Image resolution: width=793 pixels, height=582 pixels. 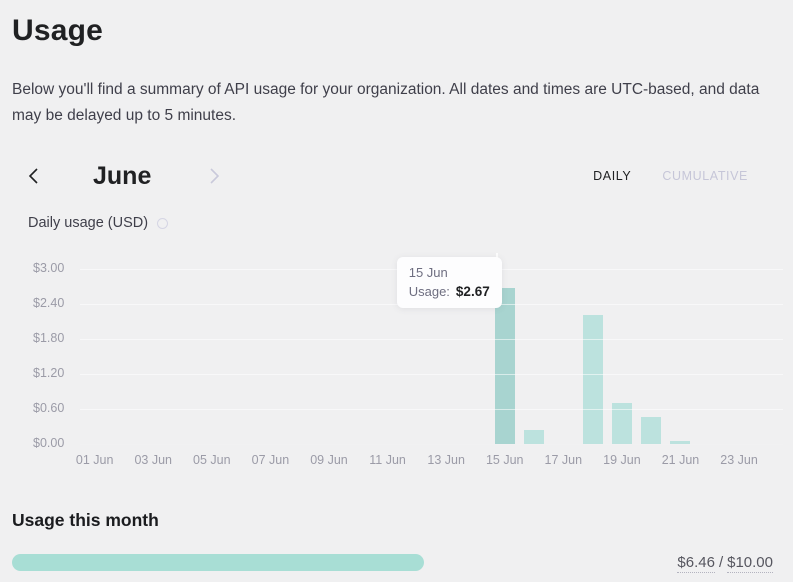 What do you see at coordinates (696, 563) in the screenshot?
I see `usage-used-amount: $6.46` at bounding box center [696, 563].